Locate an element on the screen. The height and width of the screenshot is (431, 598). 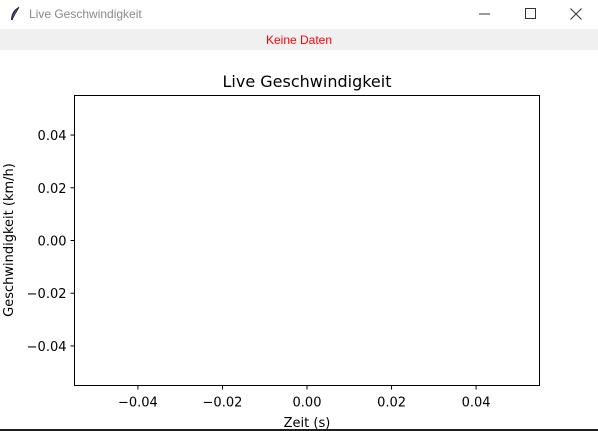
y-tick-label: 0.02 is located at coordinates (52, 189).